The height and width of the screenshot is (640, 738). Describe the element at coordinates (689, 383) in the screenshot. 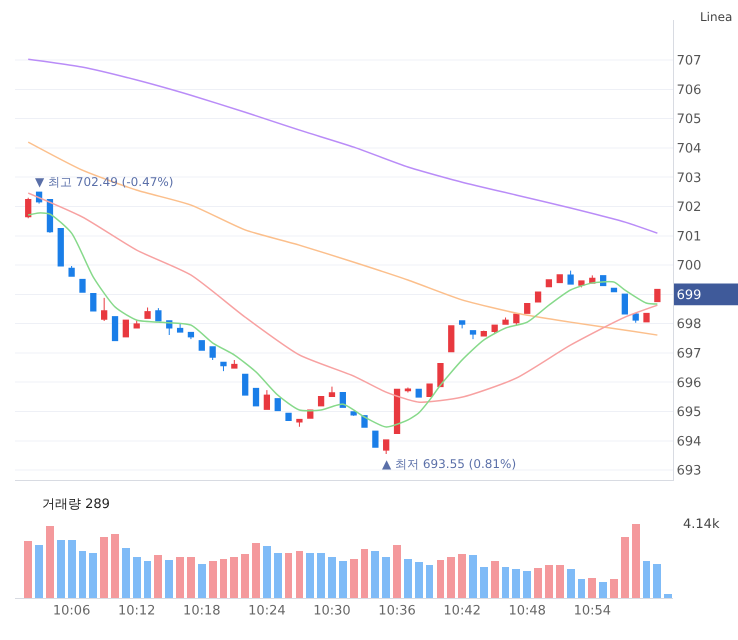

I see `y-tick-label: 696` at that location.